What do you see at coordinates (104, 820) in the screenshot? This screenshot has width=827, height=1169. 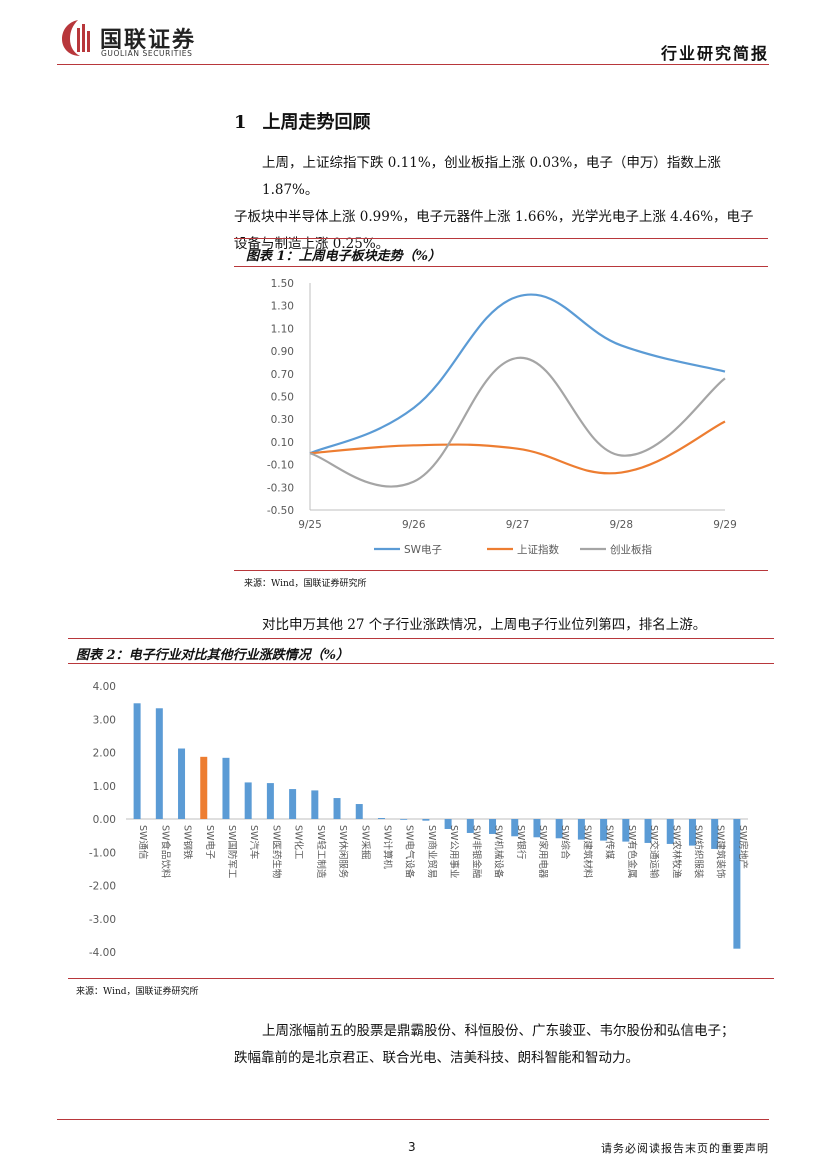 I see `y-tick-label: 0.00` at bounding box center [104, 820].